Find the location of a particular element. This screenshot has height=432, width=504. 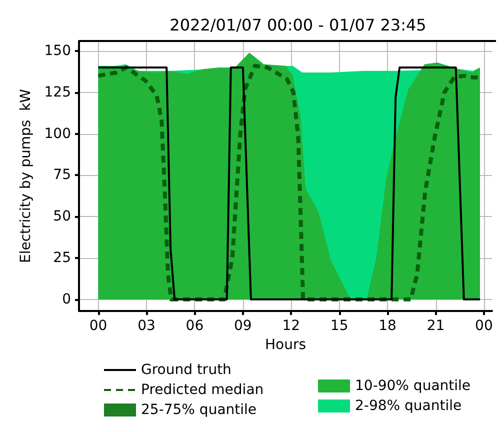

x-tick-label: 09 is located at coordinates (243, 326).